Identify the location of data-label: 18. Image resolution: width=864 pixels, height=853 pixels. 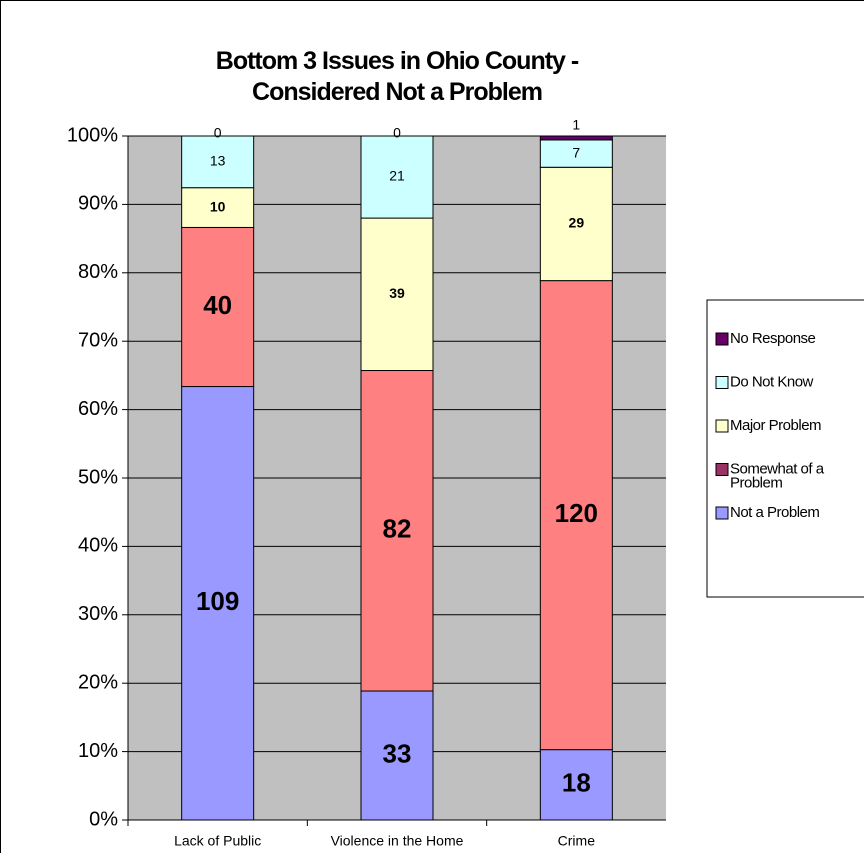
(576, 783).